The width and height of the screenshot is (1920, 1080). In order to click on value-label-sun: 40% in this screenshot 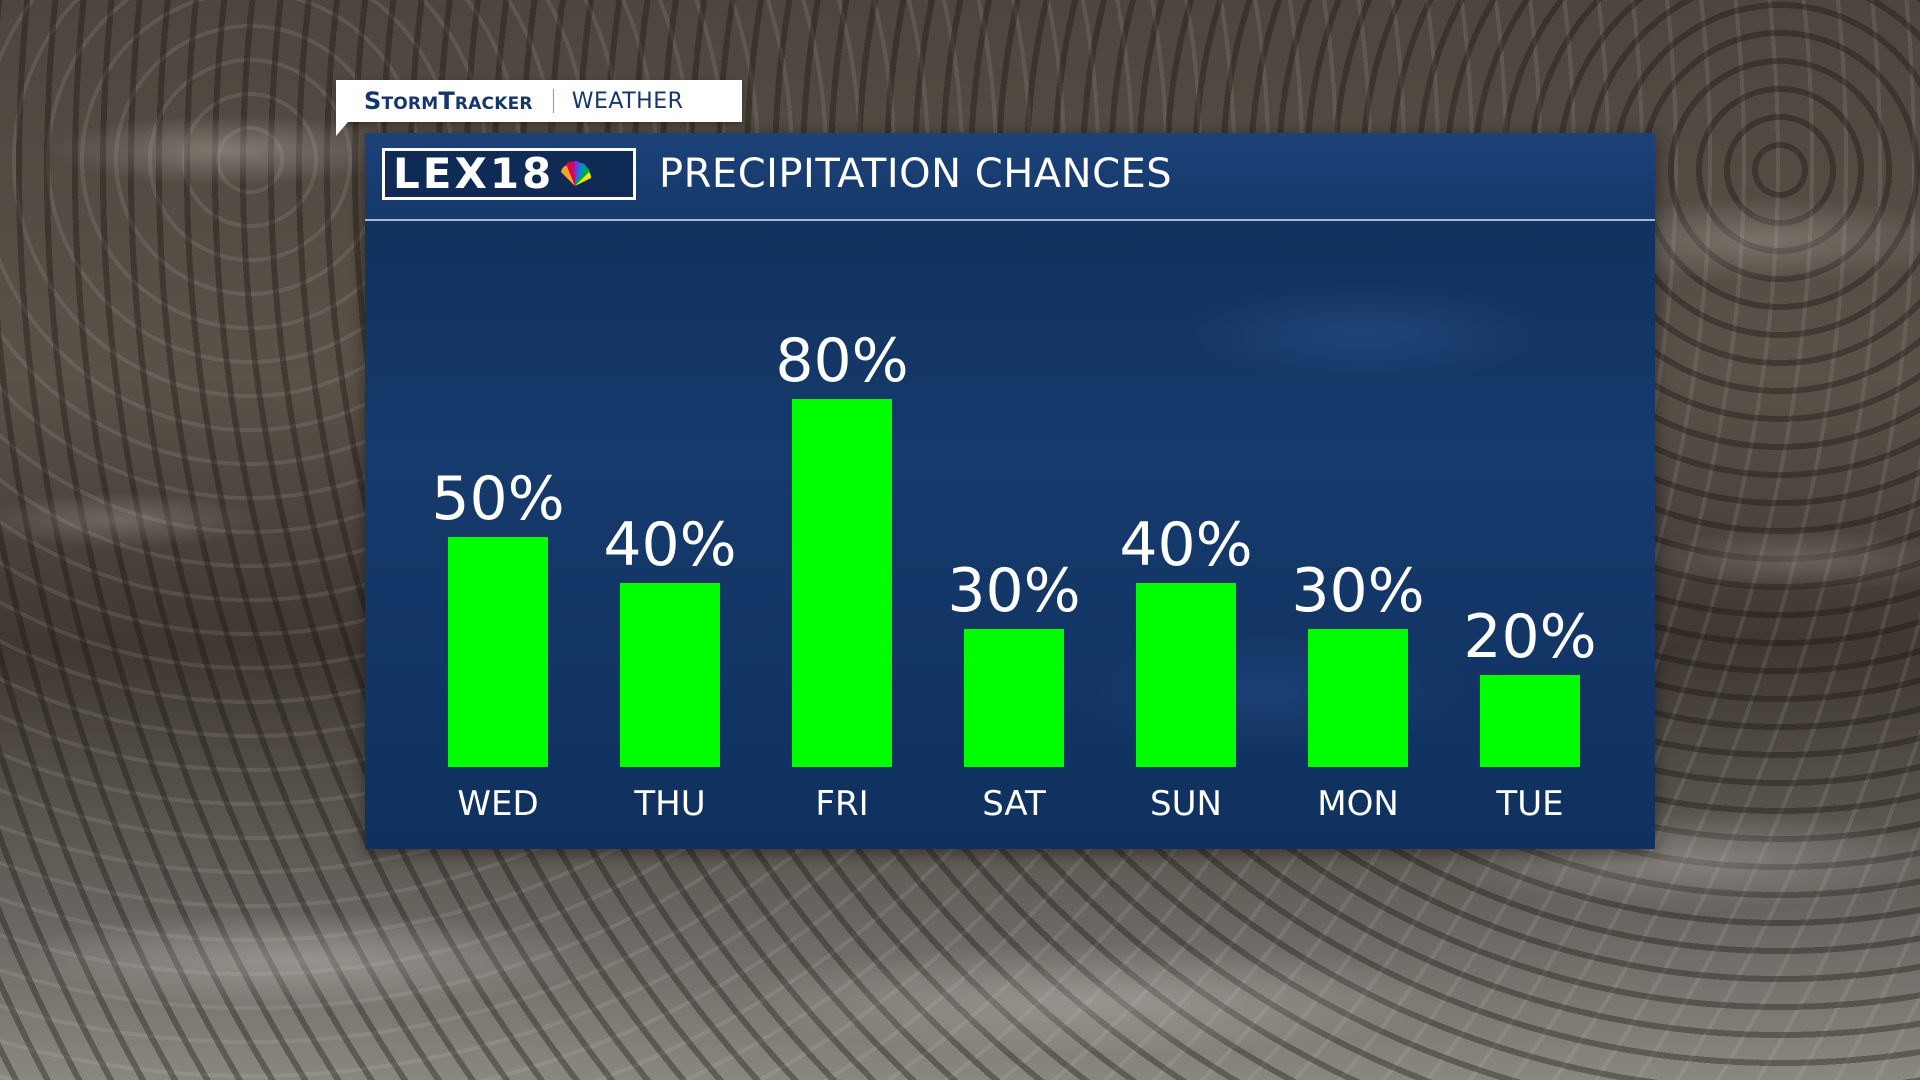, I will do `click(1185, 545)`.